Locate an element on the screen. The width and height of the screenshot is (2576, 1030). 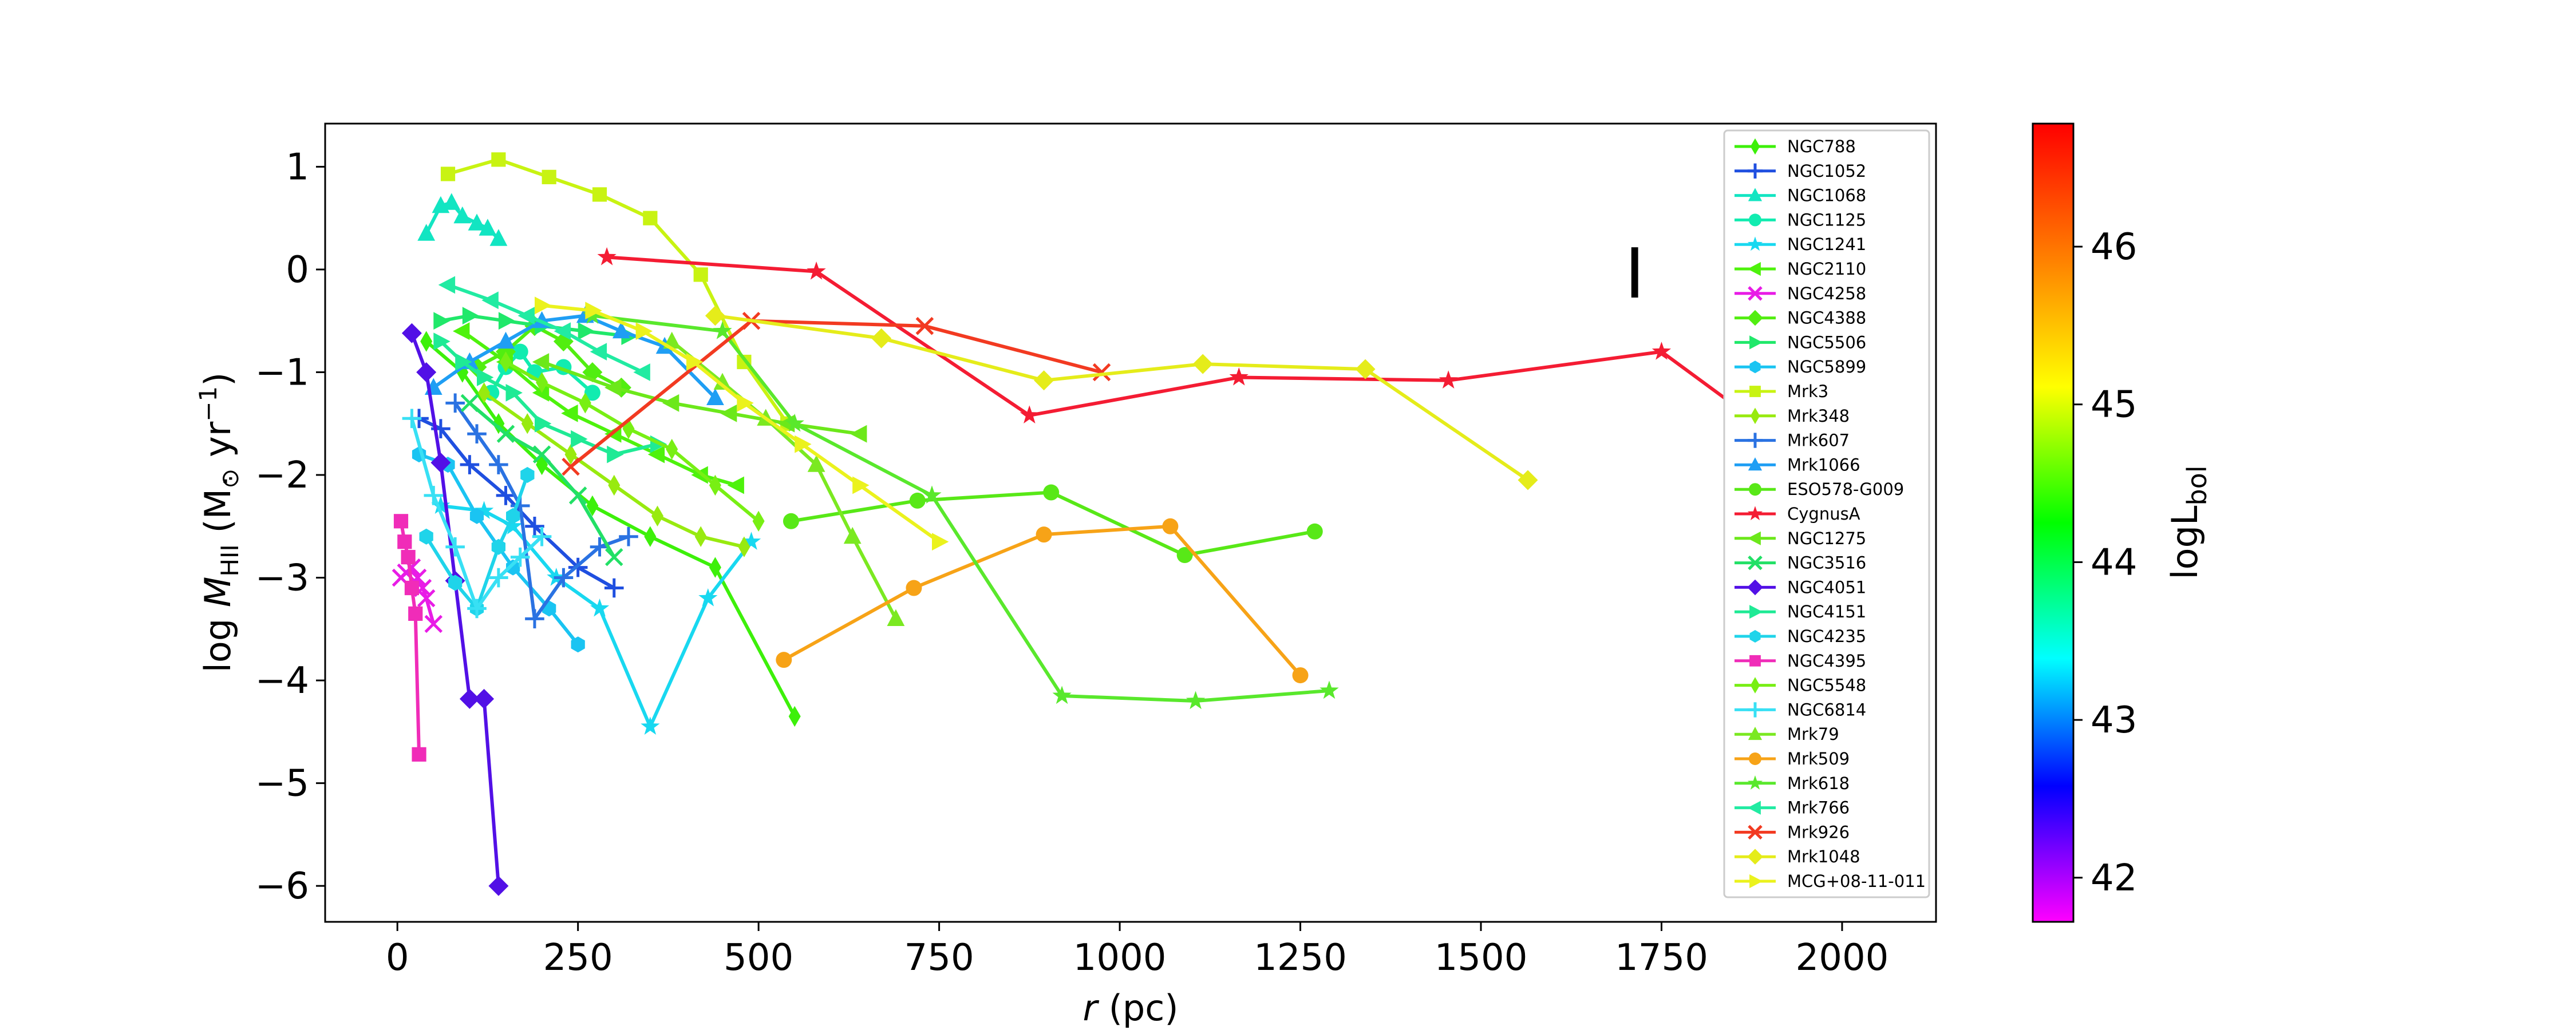
colorbar: 42 43 44 45 46 logLbol is located at coordinates (2122, 522).